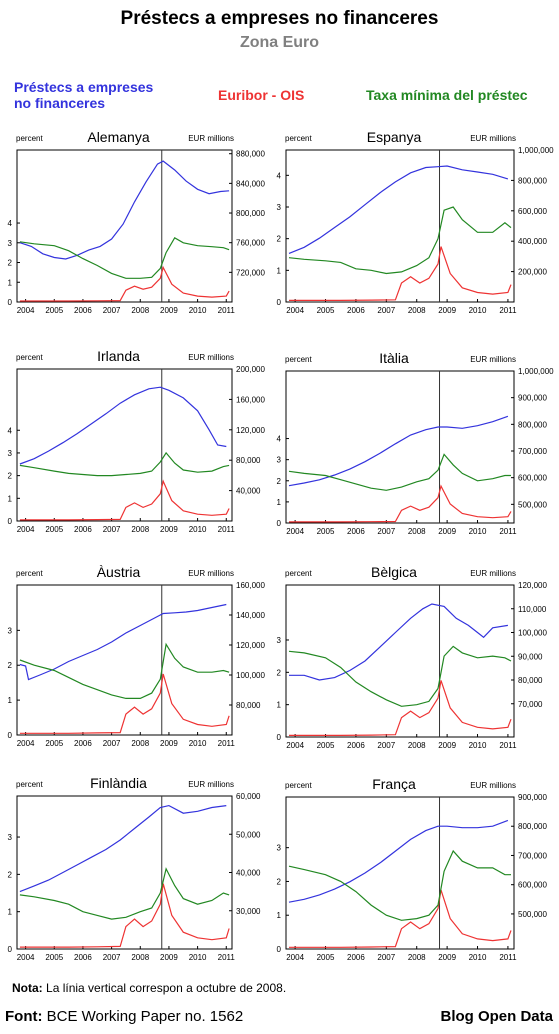 The height and width of the screenshot is (1034, 559). What do you see at coordinates (447, 95) in the screenshot?
I see `legend-rate: Taxa mínima del préstec` at bounding box center [447, 95].